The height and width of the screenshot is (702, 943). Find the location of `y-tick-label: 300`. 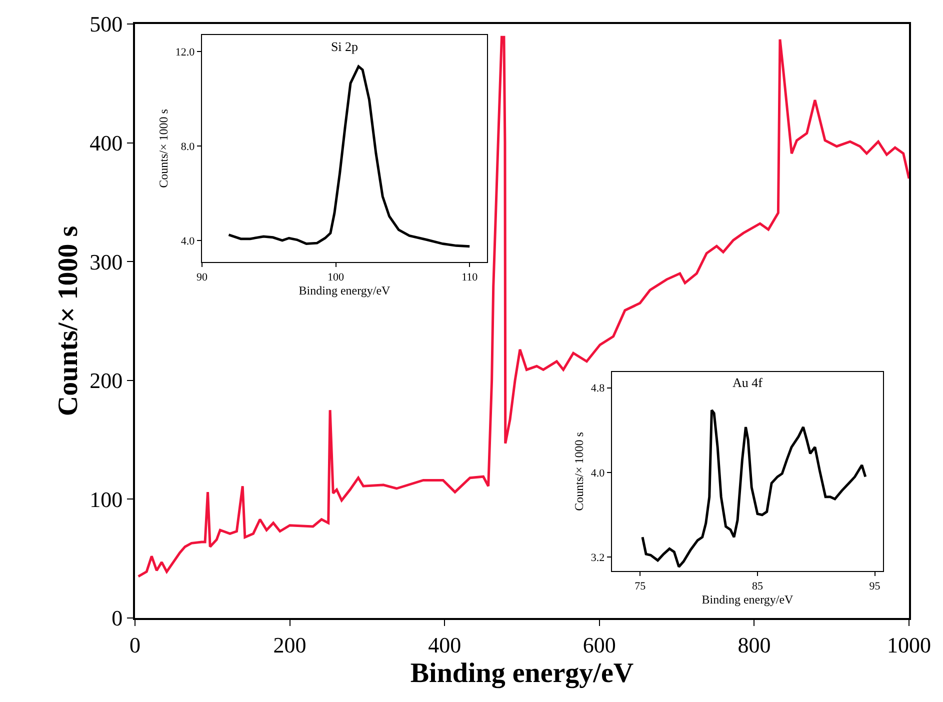

y-tick-label: 300 is located at coordinates (106, 261).